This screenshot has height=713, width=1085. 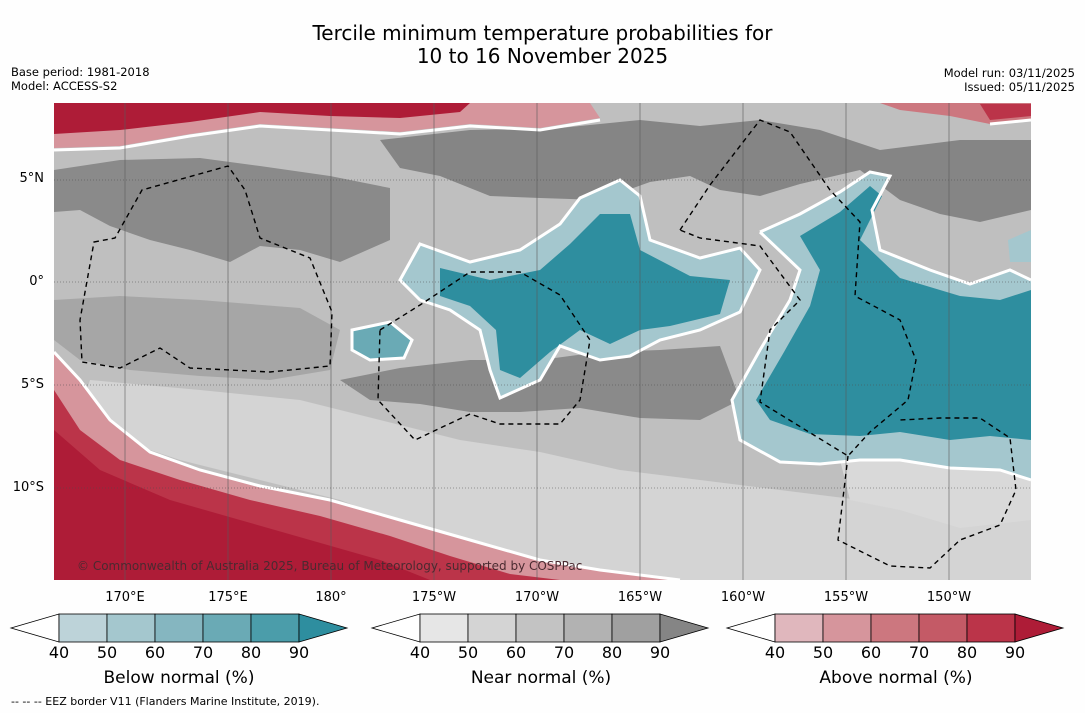 I want to click on below-east-core, so click(x=893, y=313).